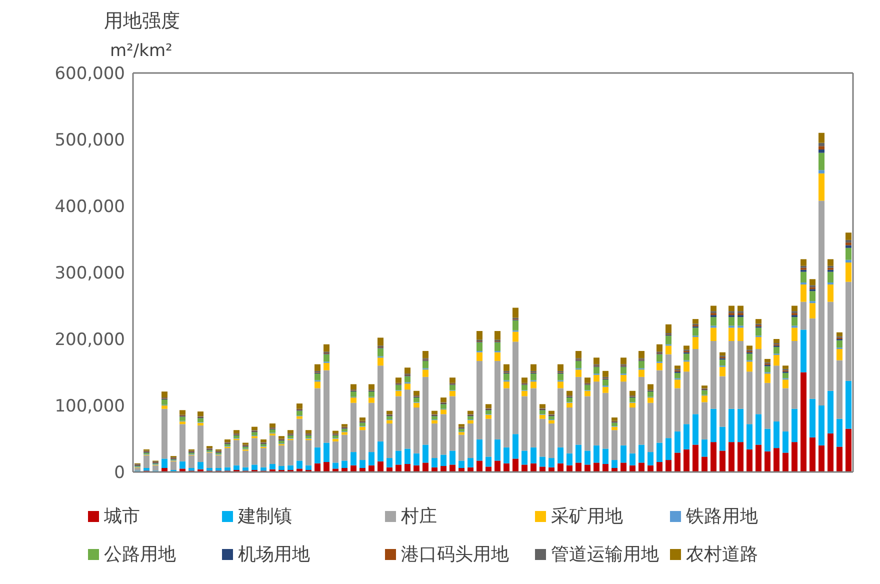  I want to click on y-tick-label: 300,000, so click(89, 273).